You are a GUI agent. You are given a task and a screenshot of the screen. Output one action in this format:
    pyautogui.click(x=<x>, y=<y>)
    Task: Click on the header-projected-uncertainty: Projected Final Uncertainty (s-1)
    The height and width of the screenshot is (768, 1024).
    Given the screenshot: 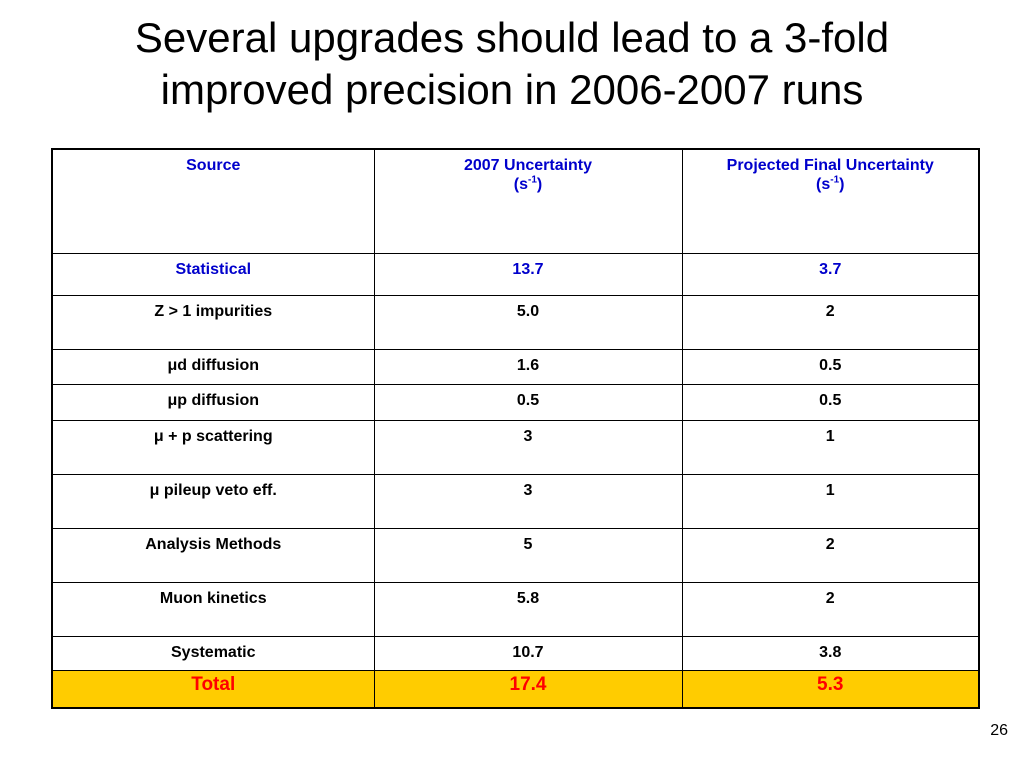 What is the action you would take?
    pyautogui.click(x=830, y=201)
    